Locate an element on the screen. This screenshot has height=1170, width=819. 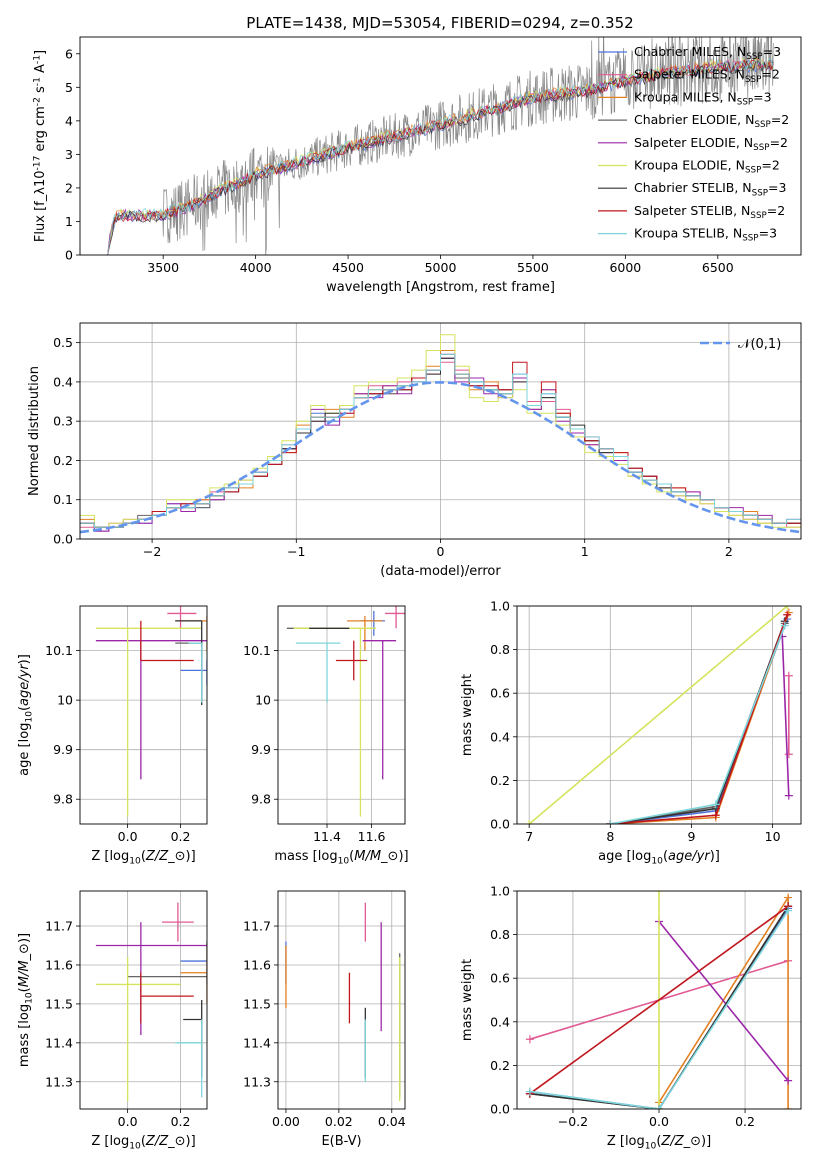
y-tick-label: 11.4 is located at coordinates (59, 1042).